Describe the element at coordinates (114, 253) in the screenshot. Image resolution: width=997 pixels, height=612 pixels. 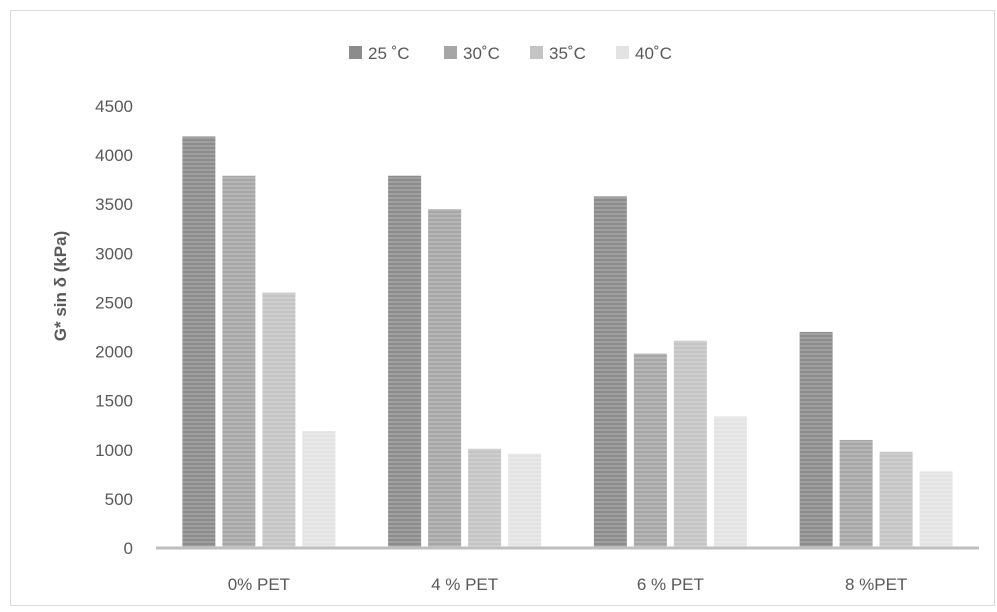
I see `y-tick-label: 3000` at that location.